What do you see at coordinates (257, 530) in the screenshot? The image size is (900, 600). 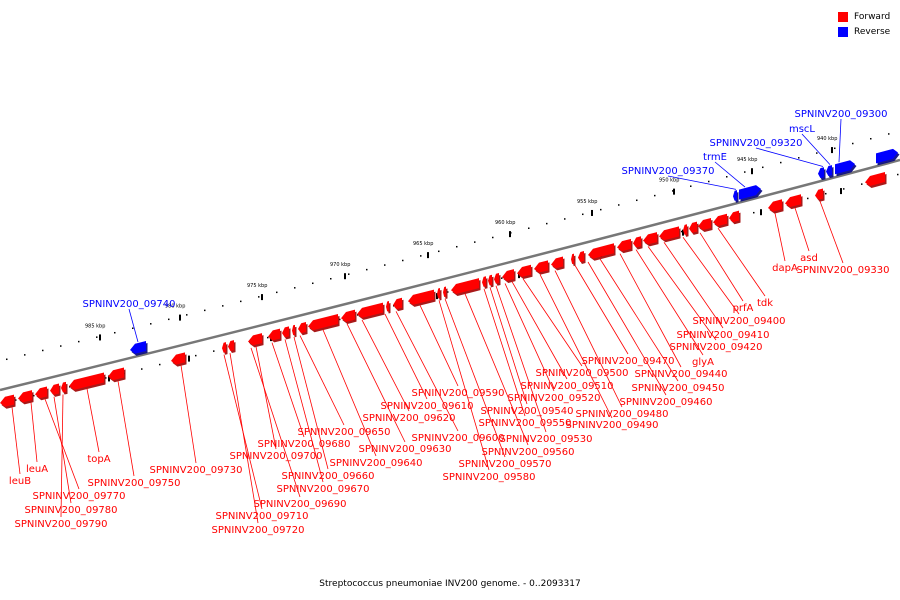 I see `gene-label: SPNINV200_09720` at bounding box center [257, 530].